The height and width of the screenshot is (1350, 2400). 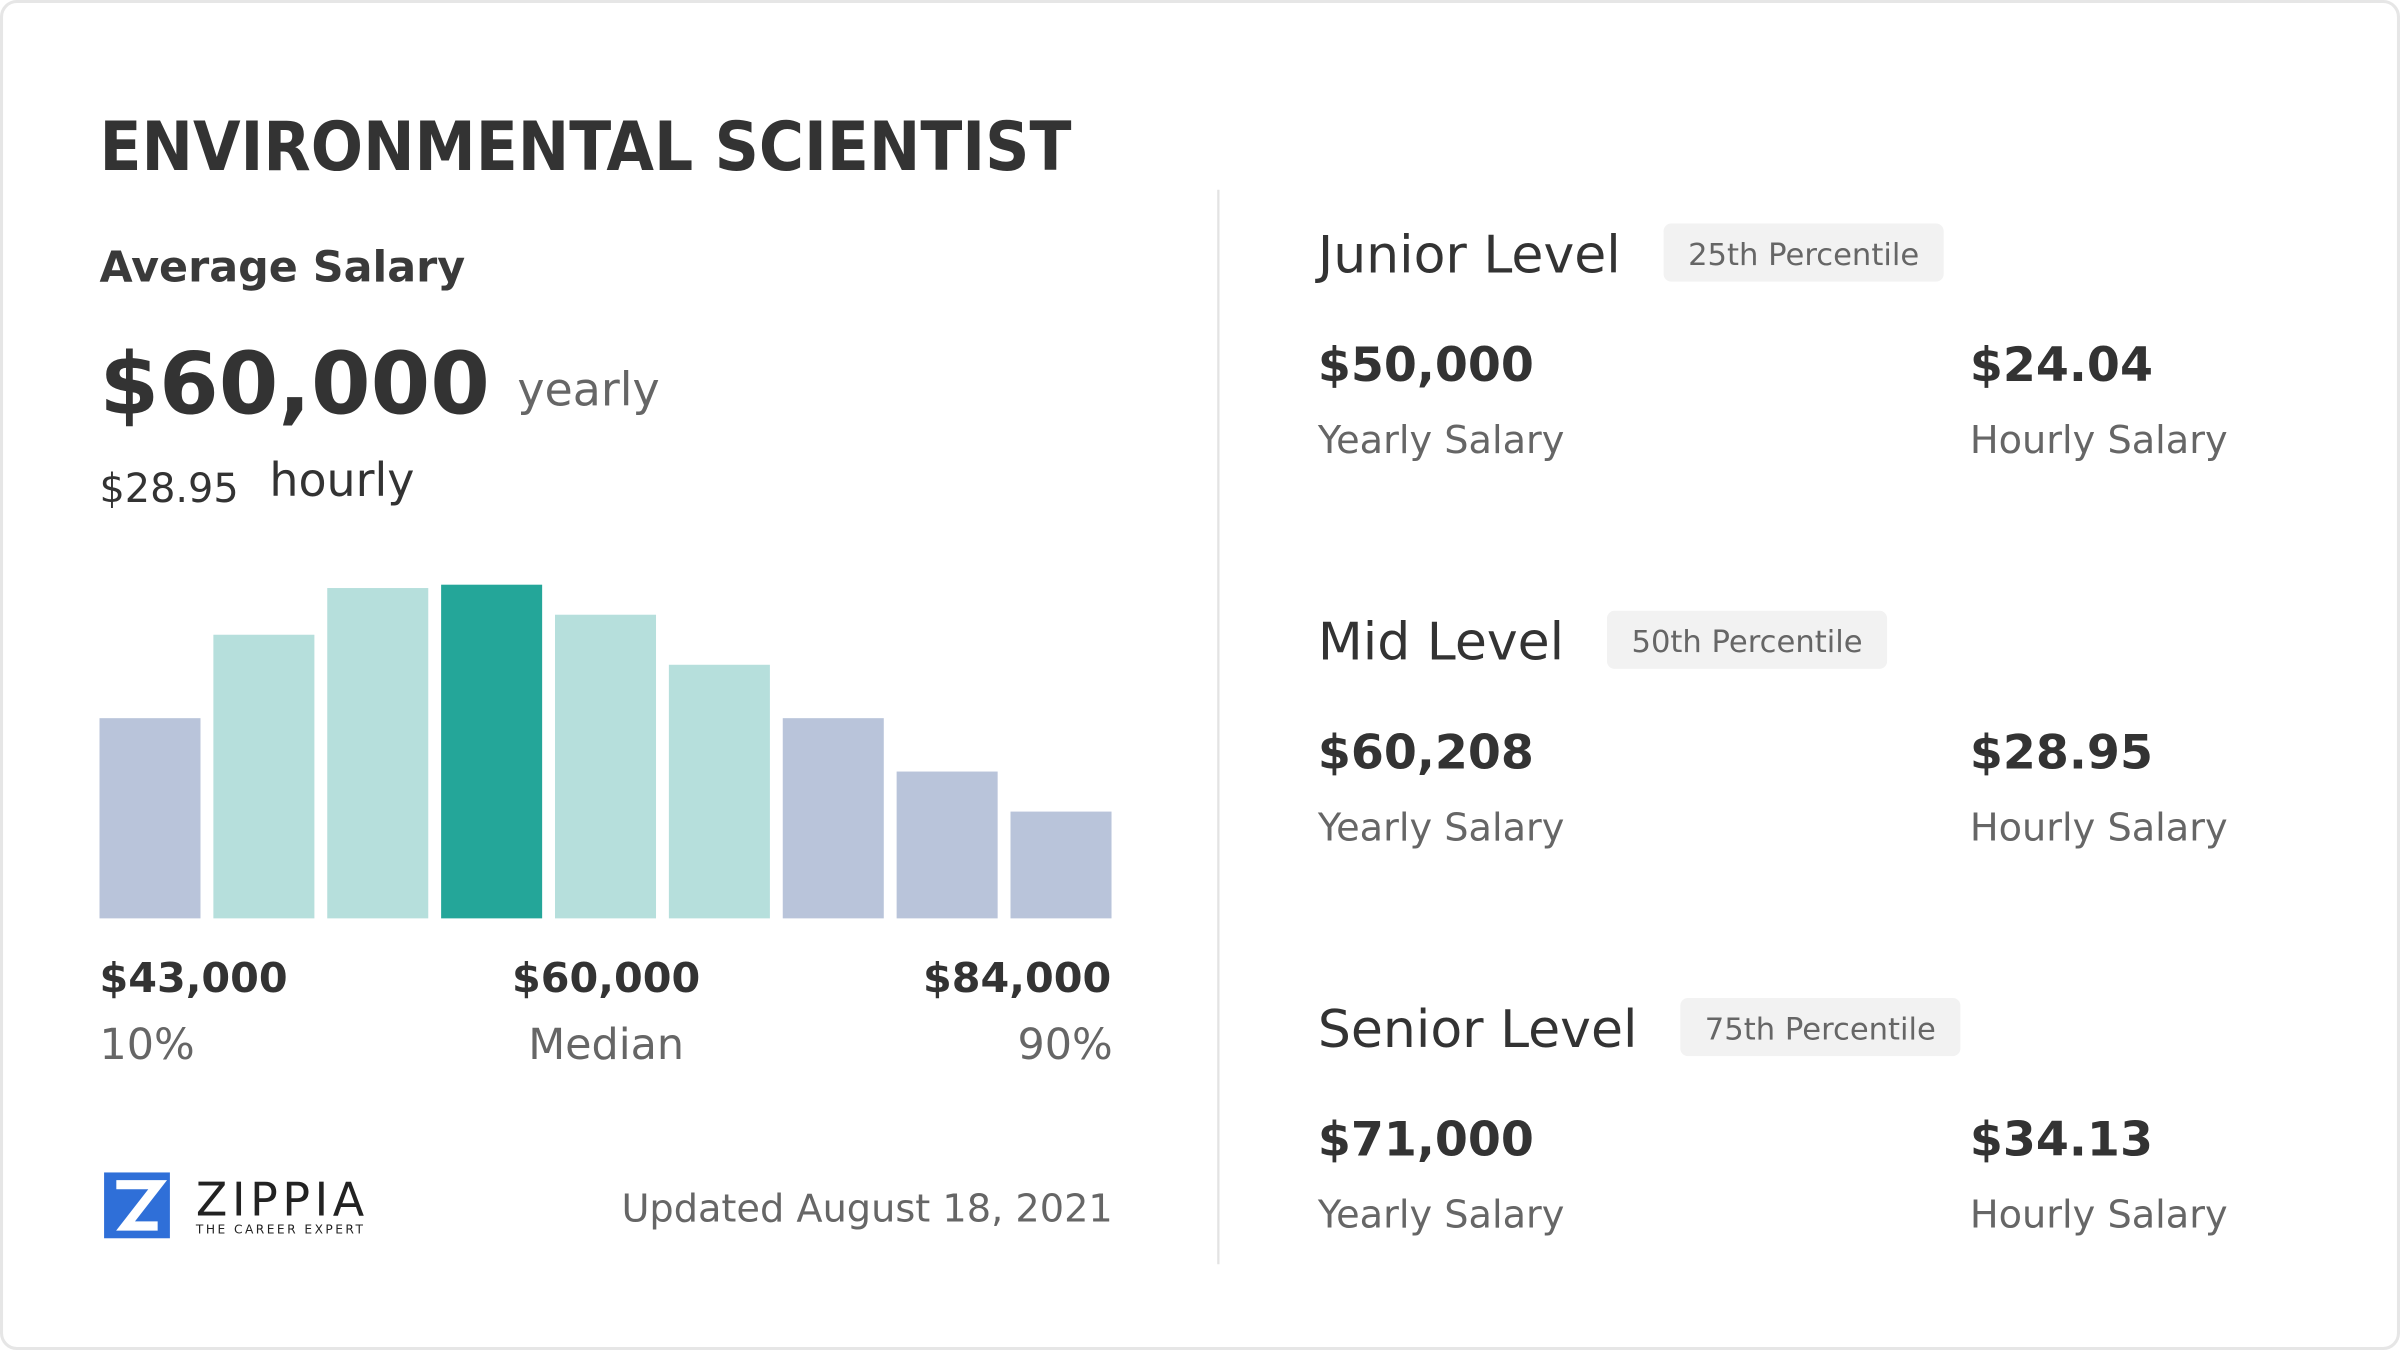 What do you see at coordinates (1803, 255) in the screenshot?
I see `percentile: 25th Percentile` at bounding box center [1803, 255].